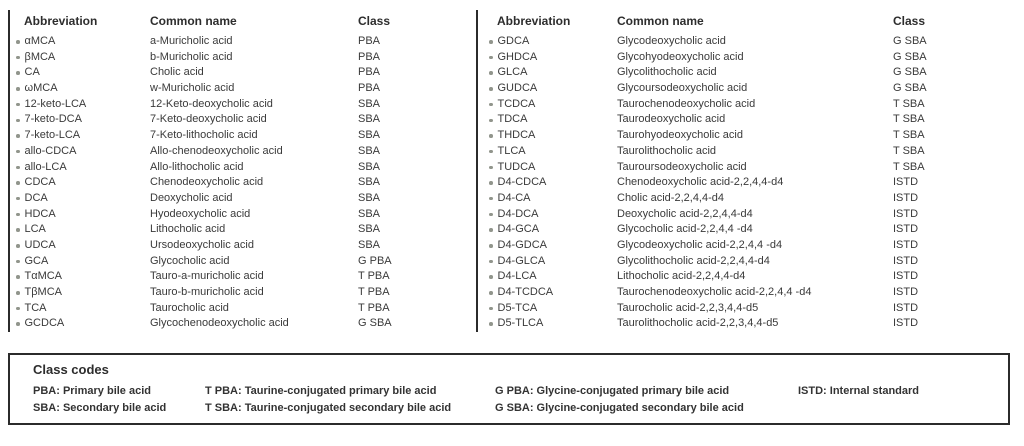 This screenshot has width=1024, height=446. I want to click on table-row: TDCA Taurodeoxycholic acid T SBA, so click(749, 120).